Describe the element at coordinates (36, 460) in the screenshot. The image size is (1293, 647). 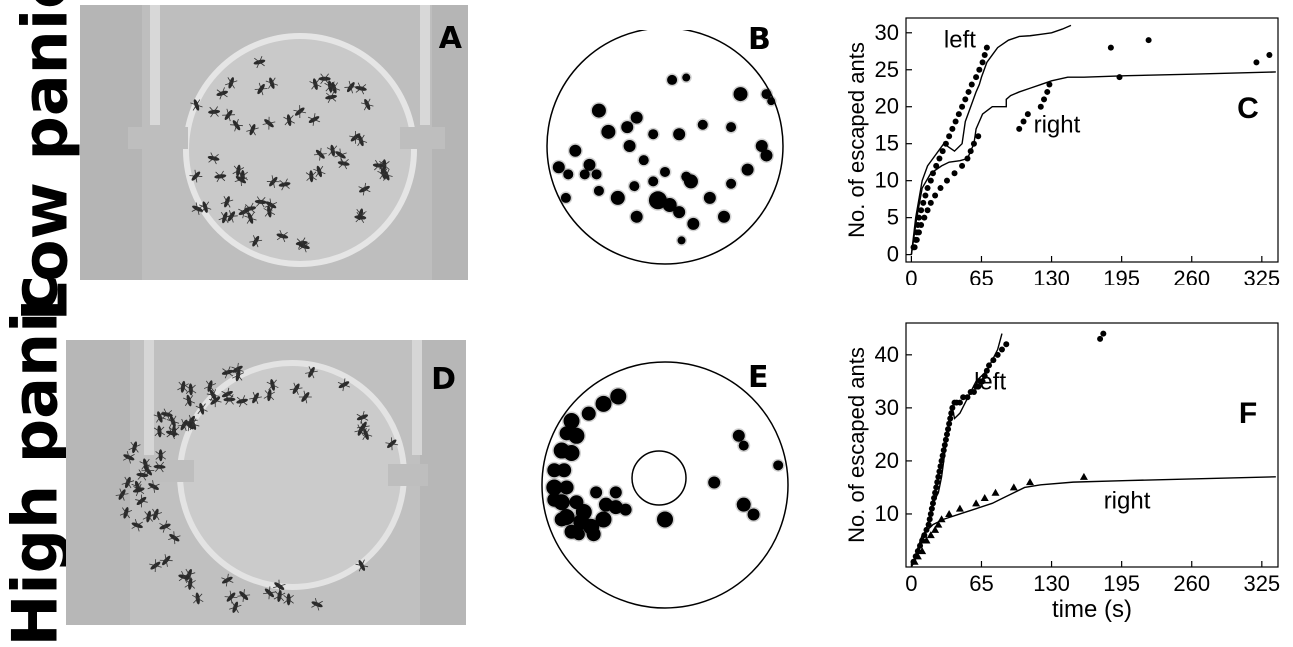
I see `row-label-high-panic: High panic` at that location.